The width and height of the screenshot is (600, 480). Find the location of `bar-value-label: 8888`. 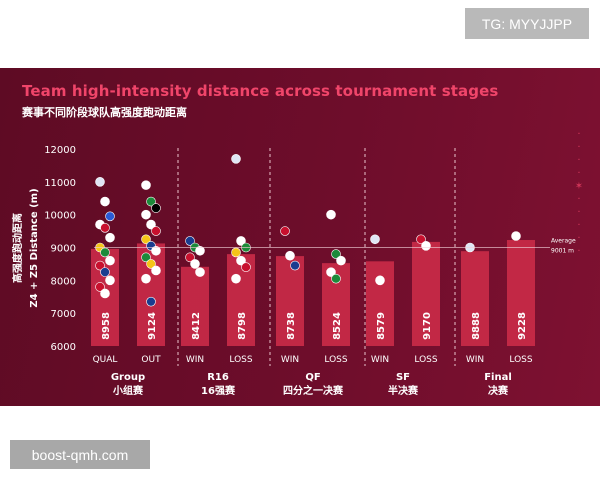

bar-value-label: 8888 is located at coordinates (476, 326).